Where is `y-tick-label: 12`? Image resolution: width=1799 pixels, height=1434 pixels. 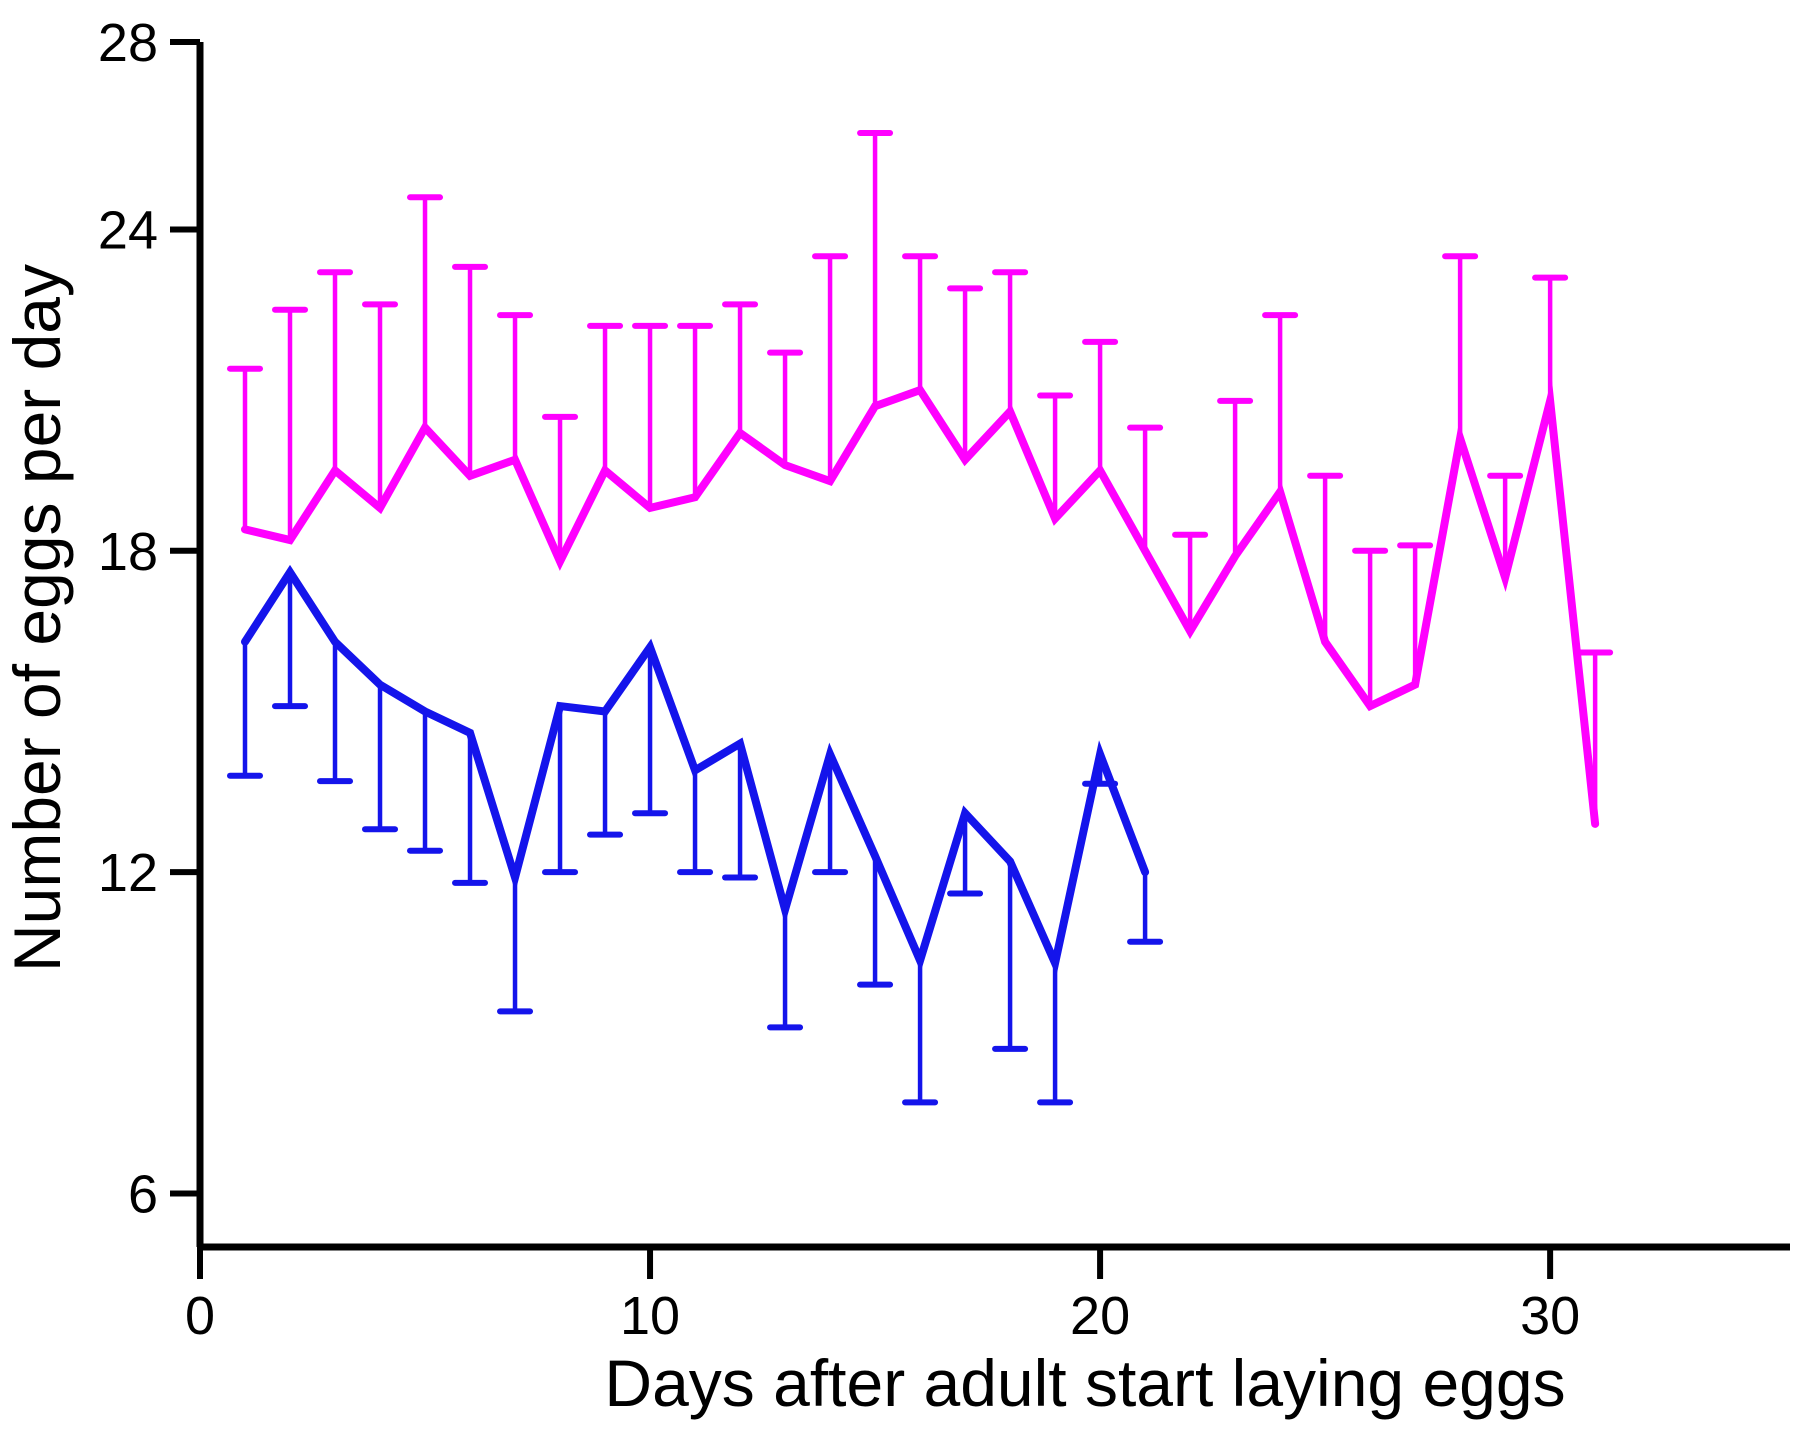
y-tick-label: 12 is located at coordinates (128, 873).